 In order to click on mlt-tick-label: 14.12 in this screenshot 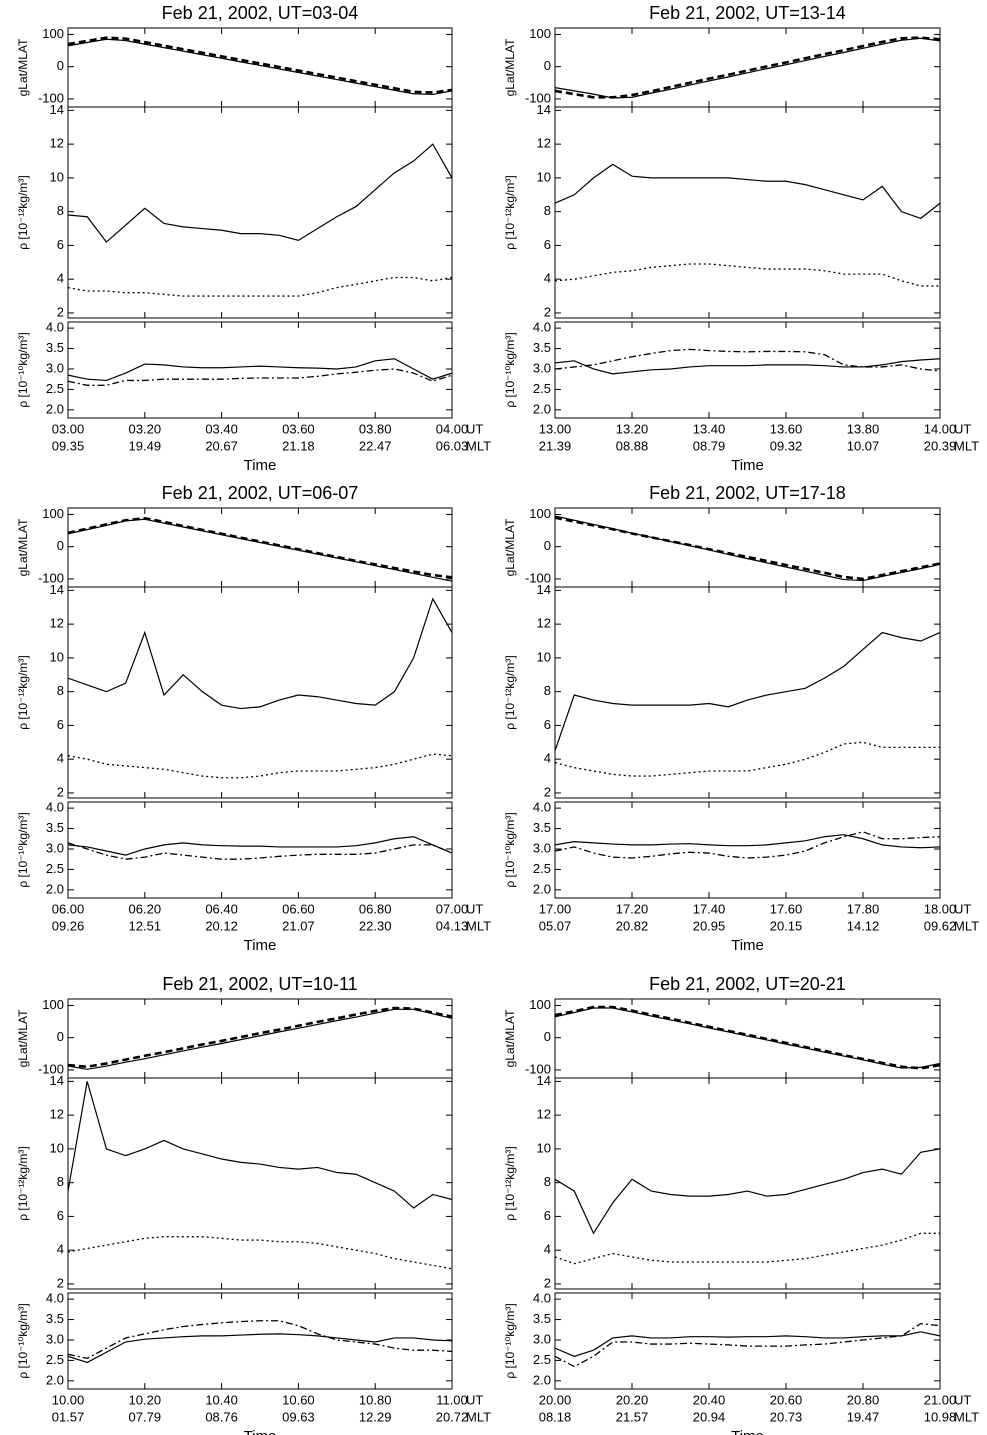, I will do `click(863, 925)`.